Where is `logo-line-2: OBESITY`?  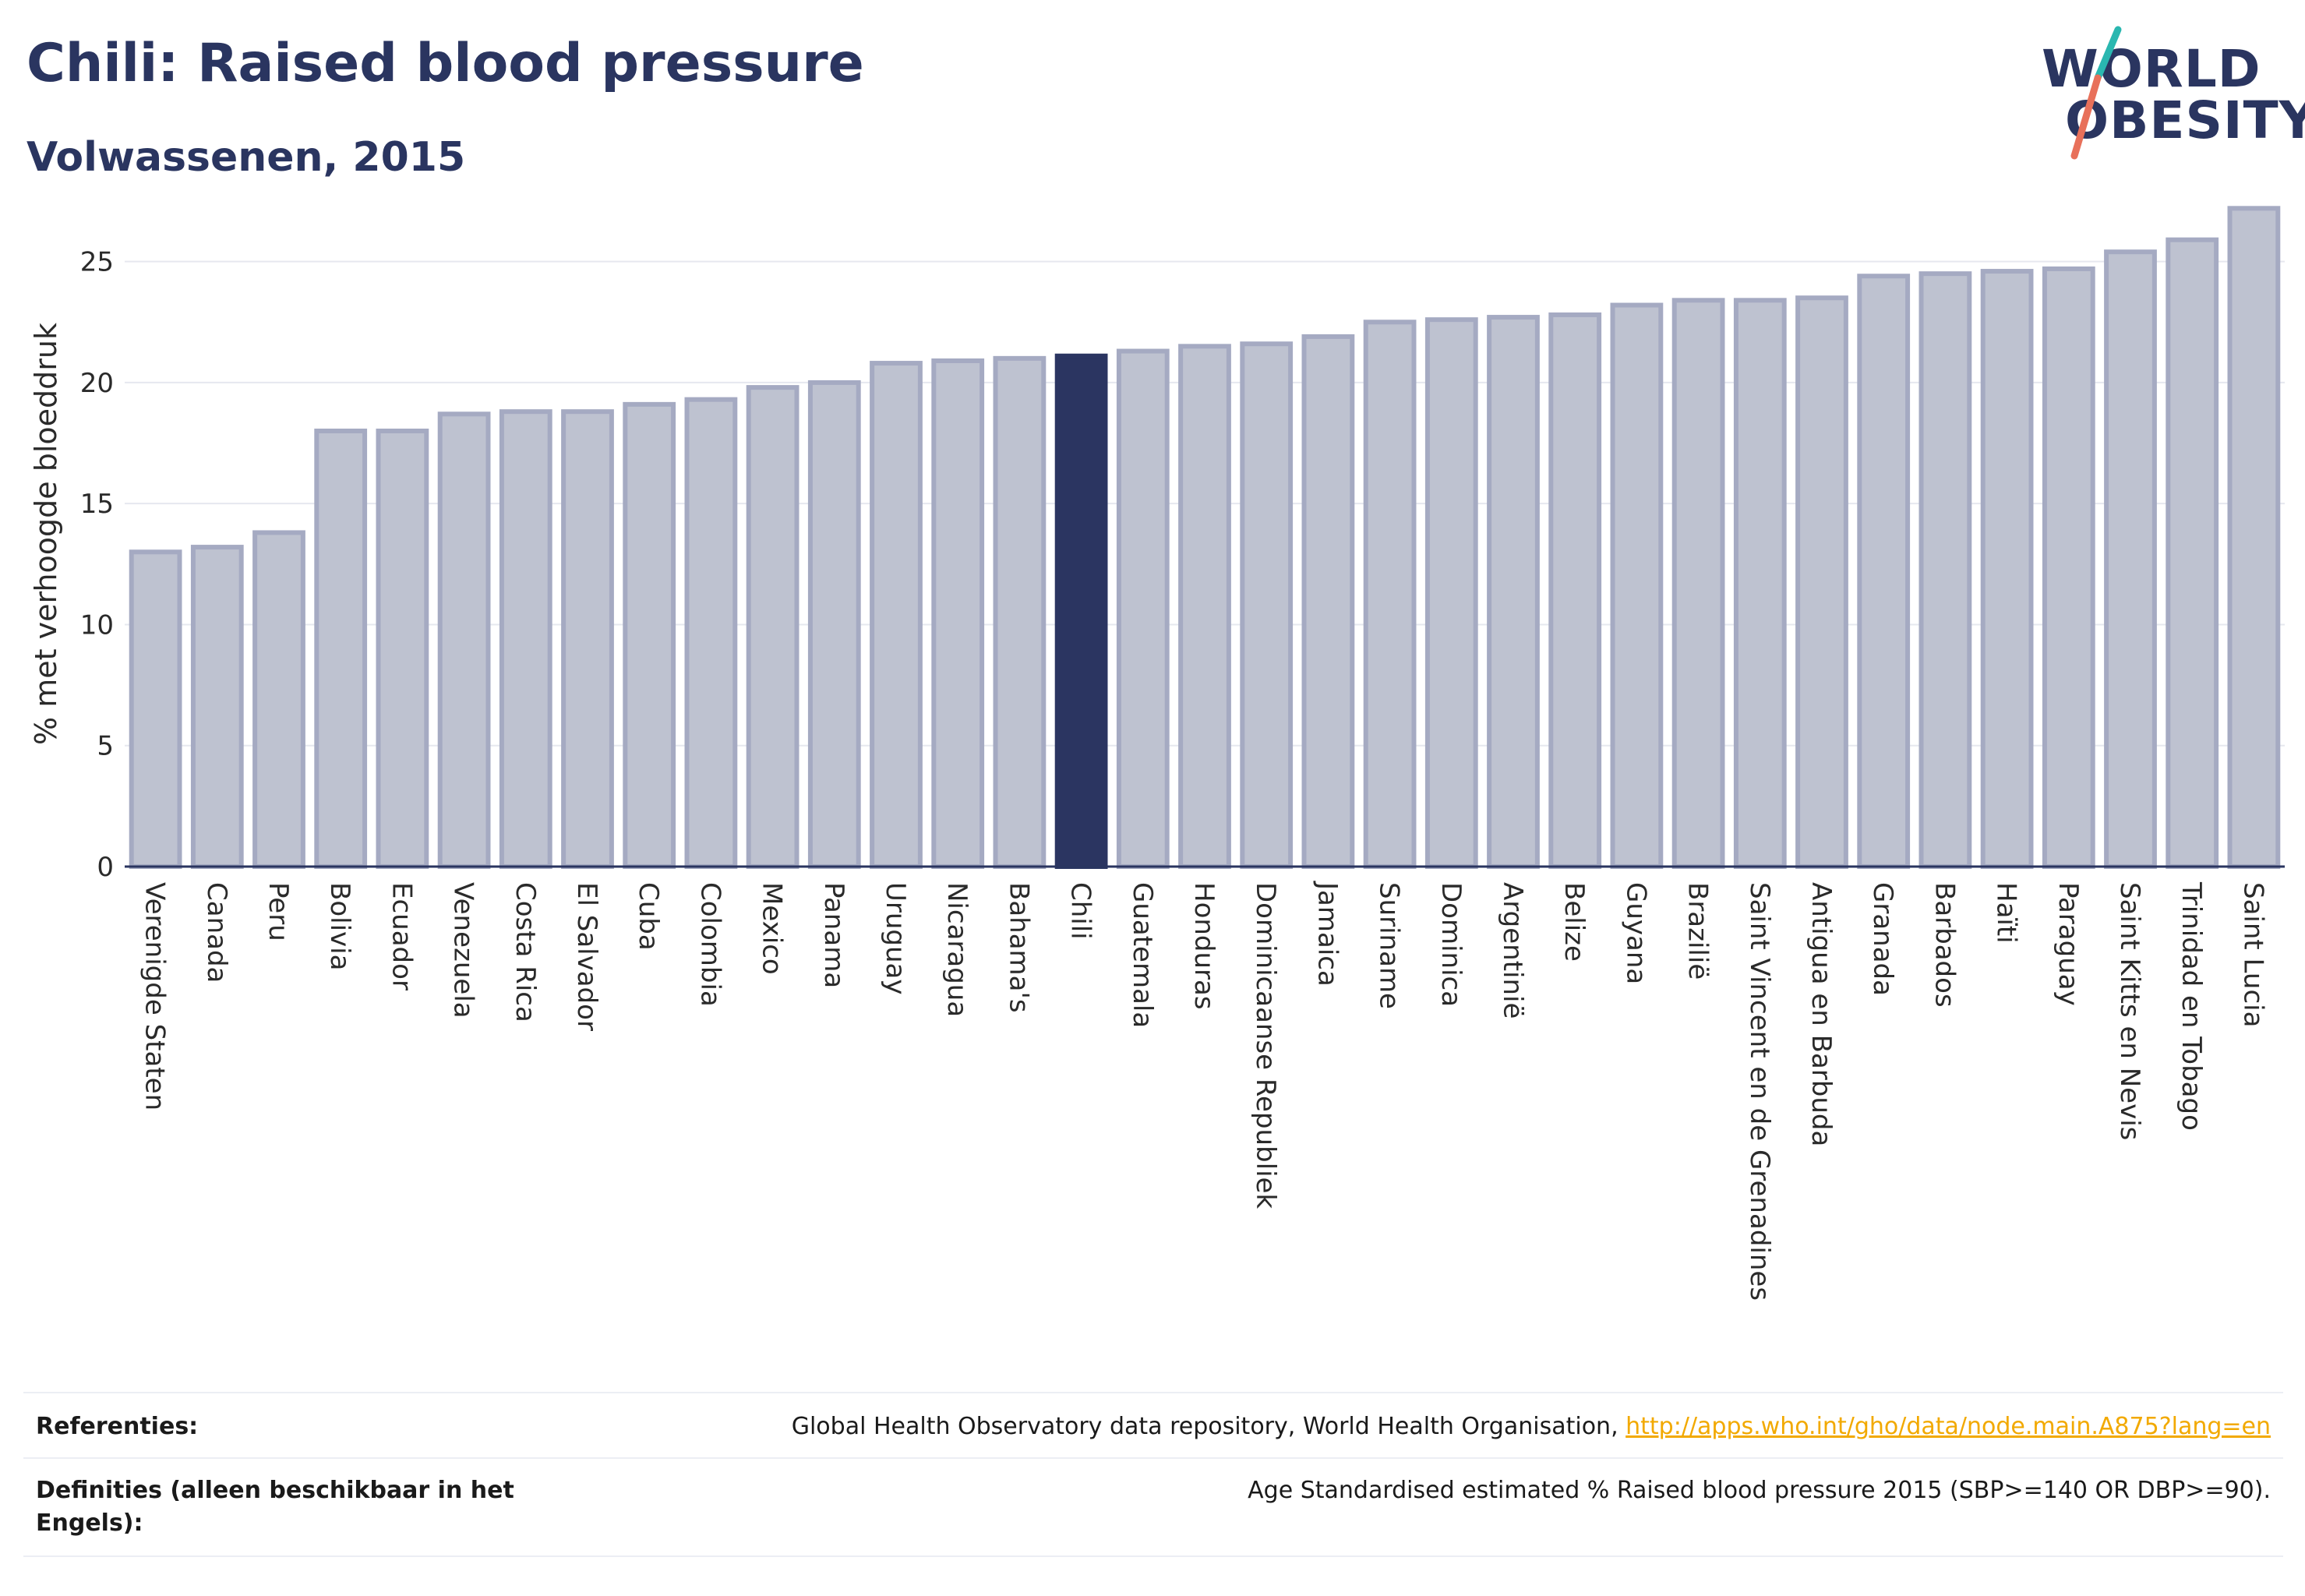
logo-line-2: OBESITY is located at coordinates (2185, 120).